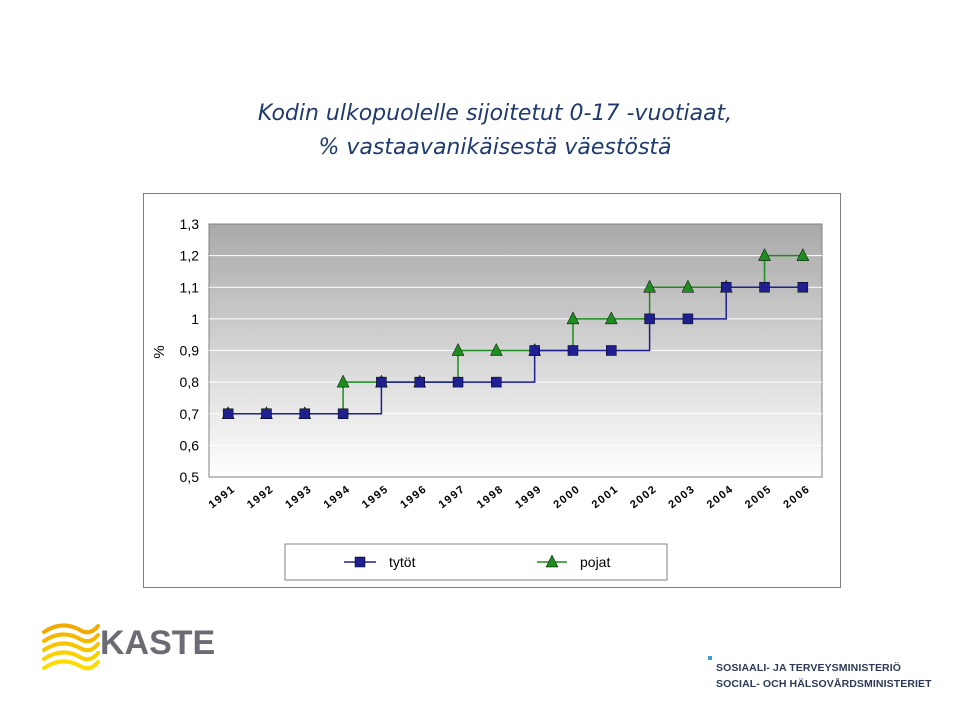  Describe the element at coordinates (190, 382) in the screenshot. I see `y-tick-label: 0,8` at that location.